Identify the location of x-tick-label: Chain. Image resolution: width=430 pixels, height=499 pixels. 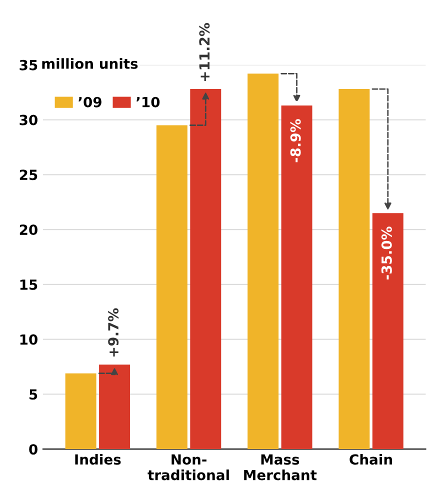
(371, 459).